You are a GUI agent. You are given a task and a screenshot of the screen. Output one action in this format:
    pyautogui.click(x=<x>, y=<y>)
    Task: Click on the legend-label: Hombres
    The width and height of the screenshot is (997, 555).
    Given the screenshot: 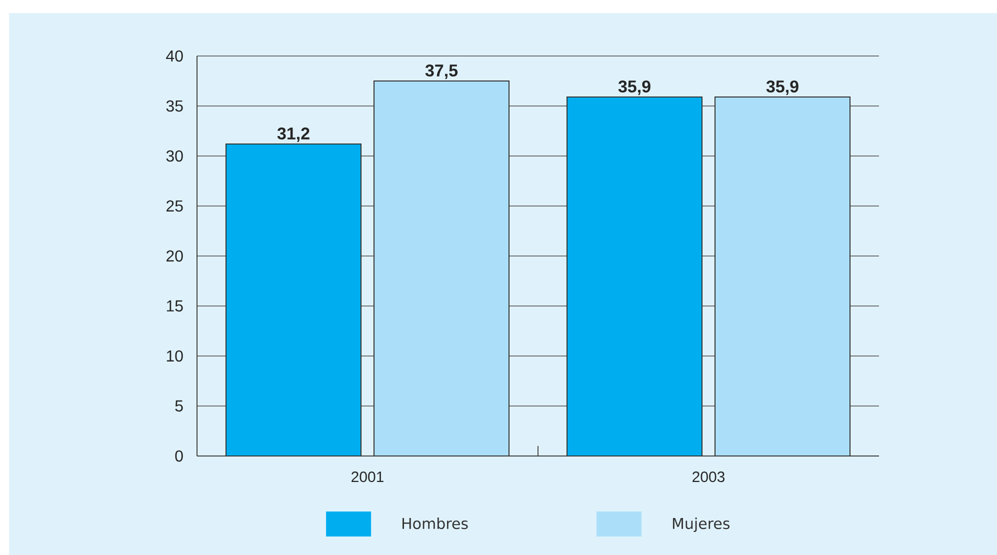 What is the action you would take?
    pyautogui.click(x=435, y=524)
    